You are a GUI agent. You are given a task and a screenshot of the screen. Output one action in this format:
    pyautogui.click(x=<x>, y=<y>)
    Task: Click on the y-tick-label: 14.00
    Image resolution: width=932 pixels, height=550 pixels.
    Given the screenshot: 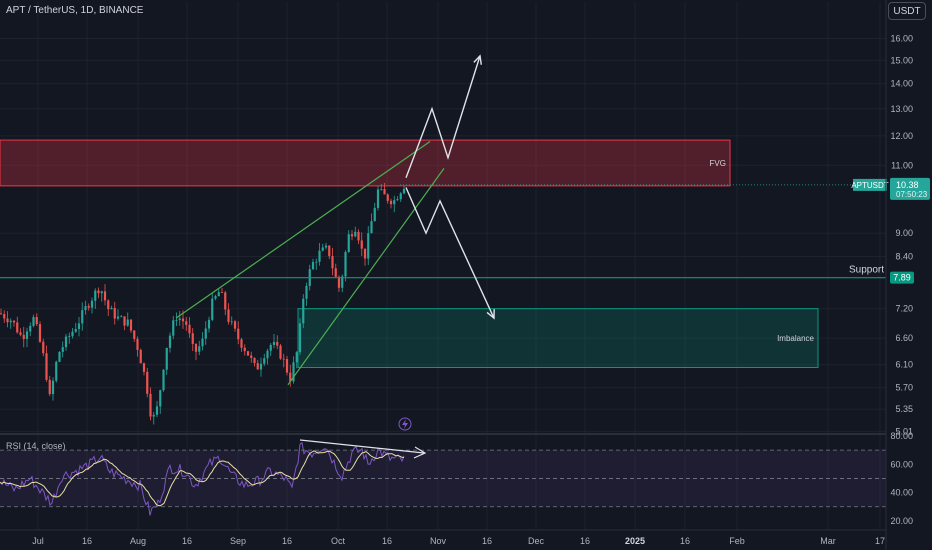 What is the action you would take?
    pyautogui.click(x=901, y=84)
    